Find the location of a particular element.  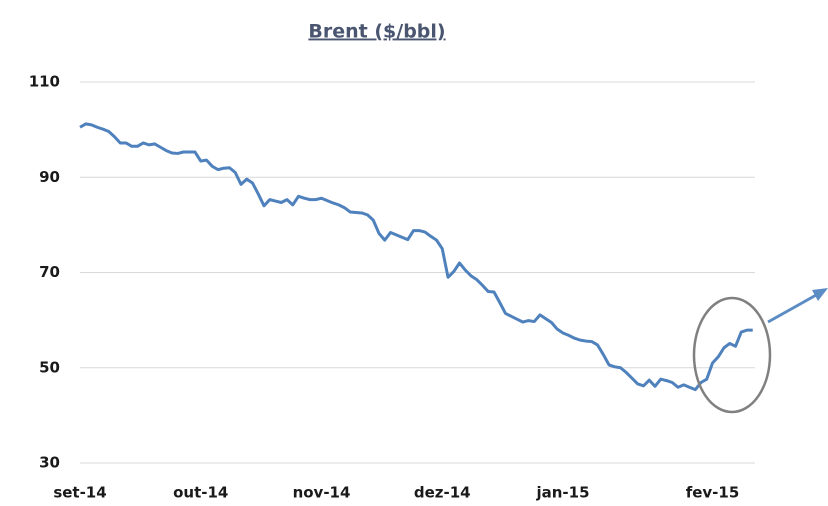

arrow-shaft is located at coordinates (793, 308).